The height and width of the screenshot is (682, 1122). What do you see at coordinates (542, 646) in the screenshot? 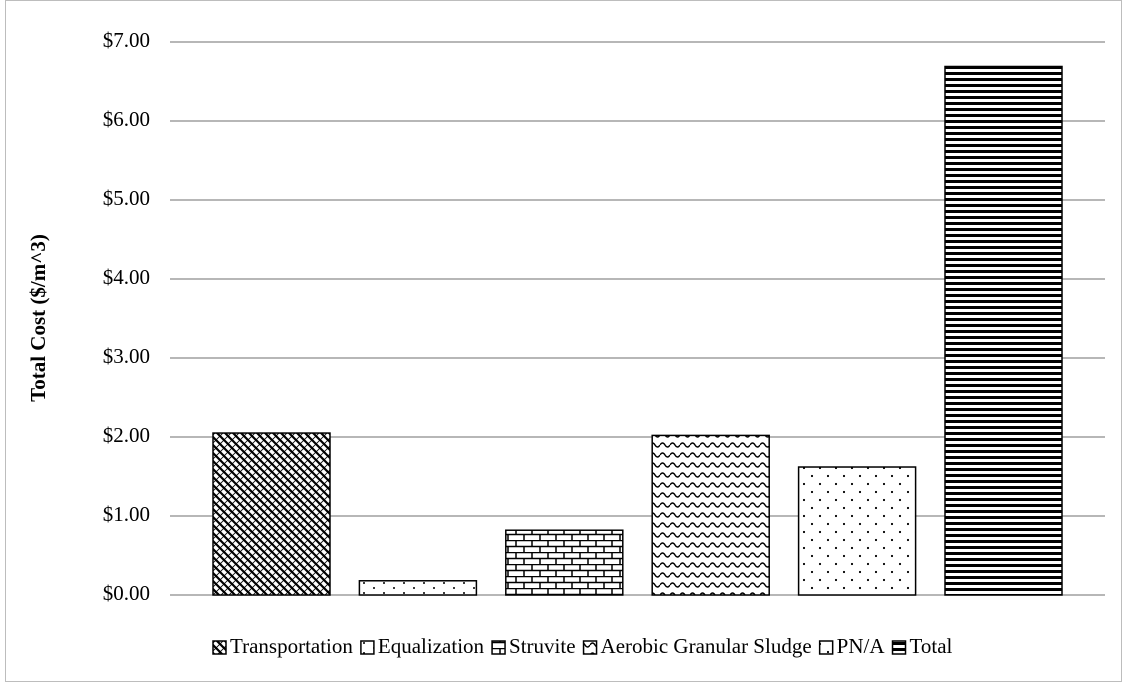
I see `legend-label: Struvite` at bounding box center [542, 646].